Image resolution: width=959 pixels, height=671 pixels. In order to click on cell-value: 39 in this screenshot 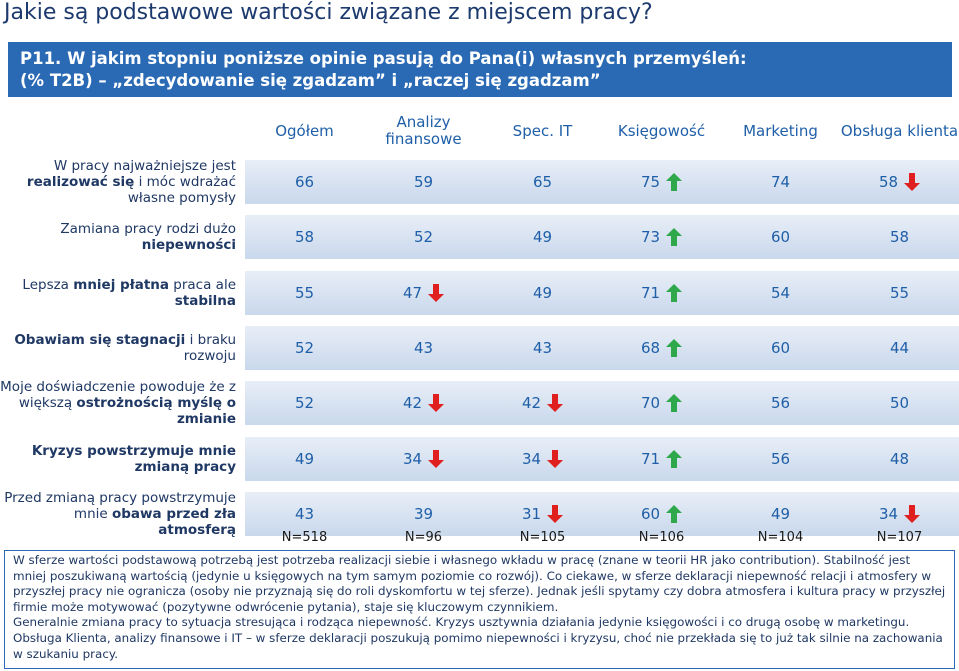, I will do `click(423, 513)`.